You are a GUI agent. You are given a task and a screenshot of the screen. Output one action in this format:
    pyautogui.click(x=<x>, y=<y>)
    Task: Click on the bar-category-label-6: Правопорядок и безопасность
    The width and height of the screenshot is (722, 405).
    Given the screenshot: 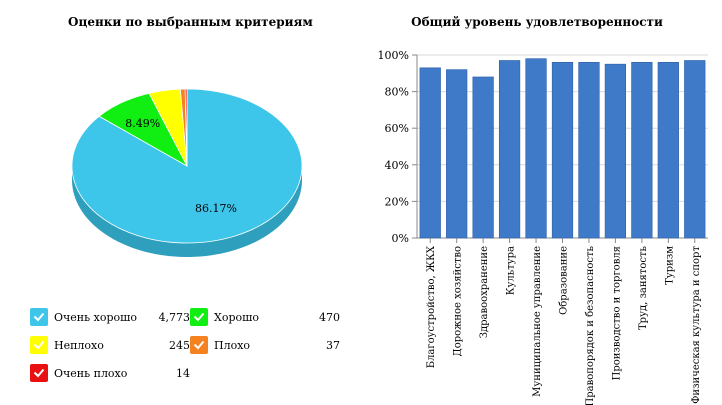 What is the action you would take?
    pyautogui.click(x=590, y=325)
    